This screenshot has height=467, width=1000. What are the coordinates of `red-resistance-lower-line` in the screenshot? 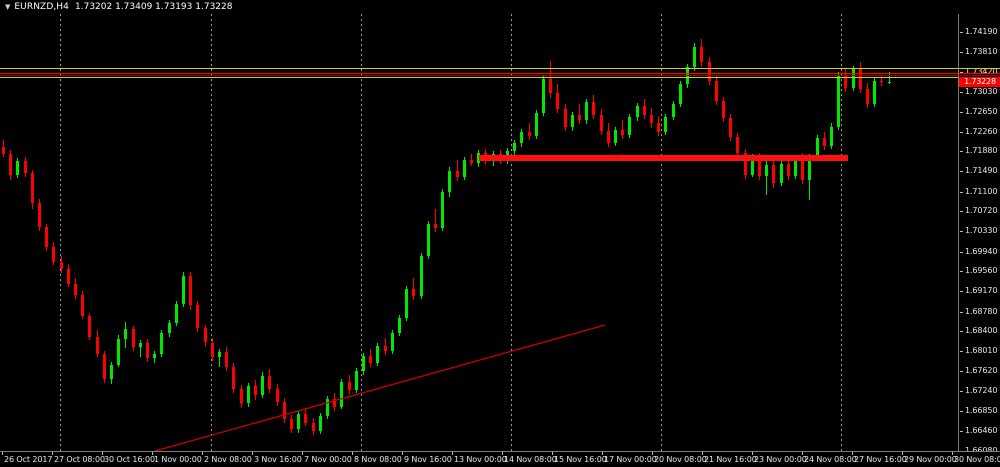 It's located at (479, 75).